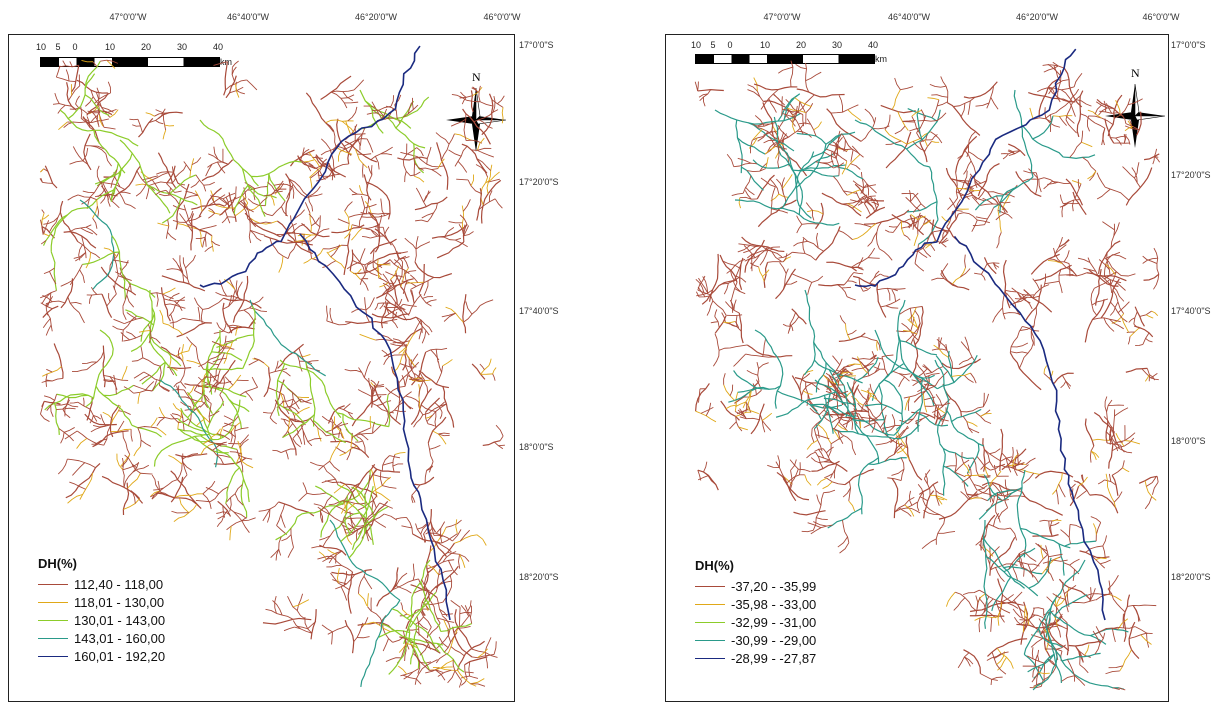  I want to click on legend-swatch, so click(710, 640).